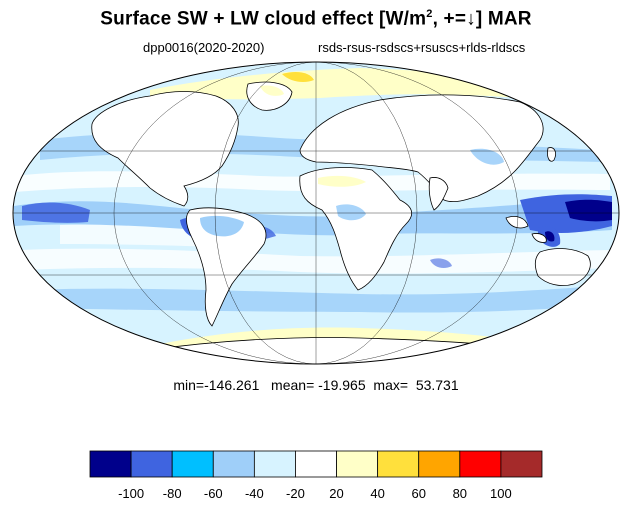 Image resolution: width=632 pixels, height=506 pixels. What do you see at coordinates (342, 181) in the screenshot?
I see `field-land-sahara-yellow` at bounding box center [342, 181].